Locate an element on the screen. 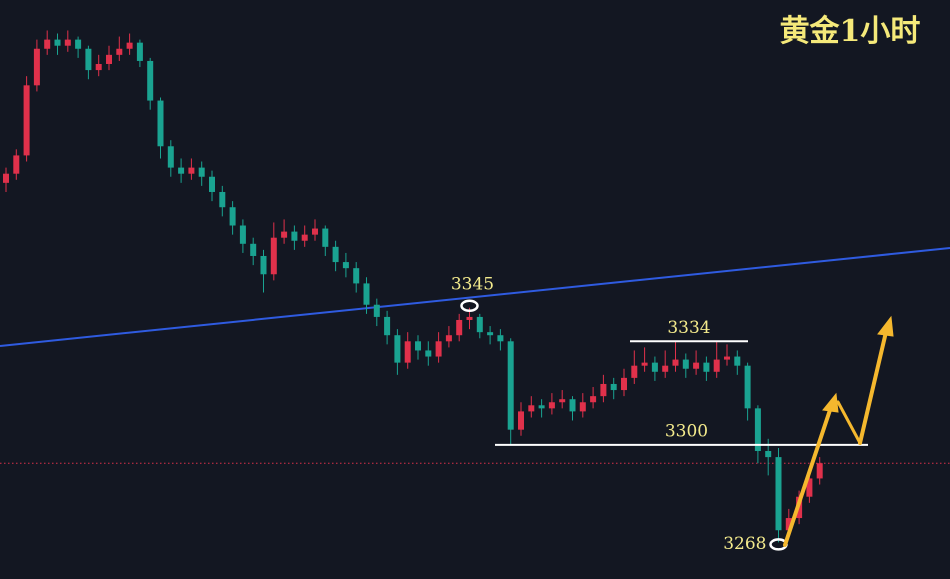 The image size is (950, 579). projection-arrows is located at coordinates (838, 431).